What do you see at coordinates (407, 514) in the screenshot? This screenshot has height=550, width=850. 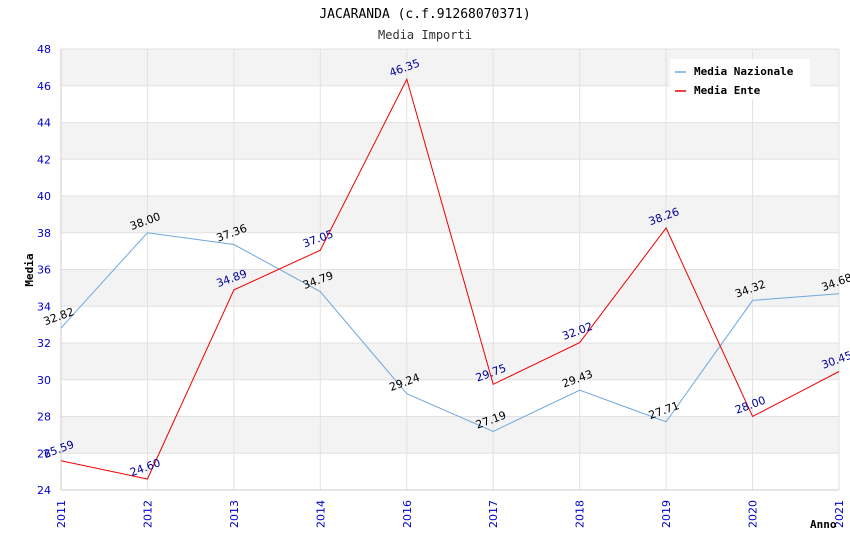 I see `x-tick-label: 2016` at bounding box center [407, 514].